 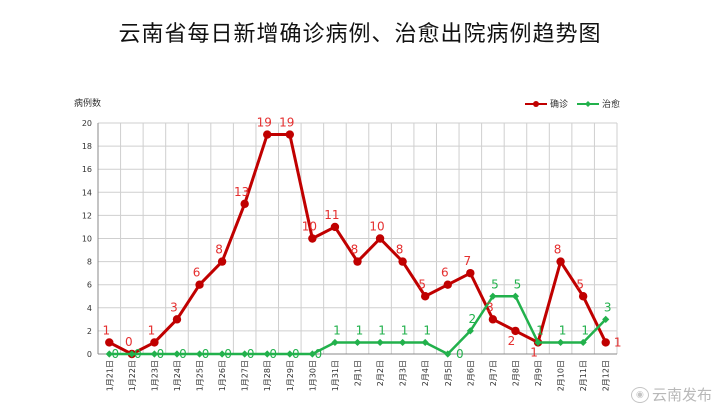 What do you see at coordinates (177, 375) in the screenshot?
I see `x-tick-label: 1月24日` at bounding box center [177, 375].